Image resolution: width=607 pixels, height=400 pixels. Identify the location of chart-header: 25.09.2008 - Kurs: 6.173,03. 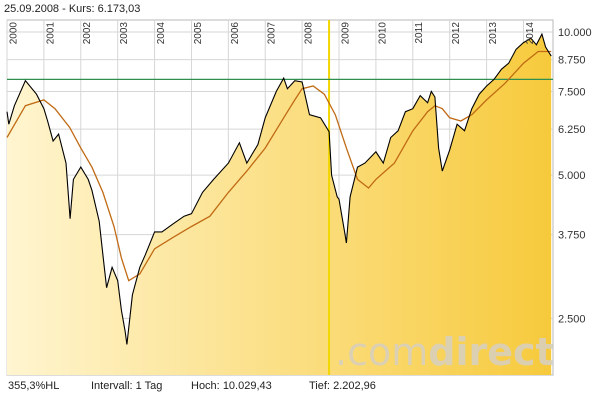
(72, 9).